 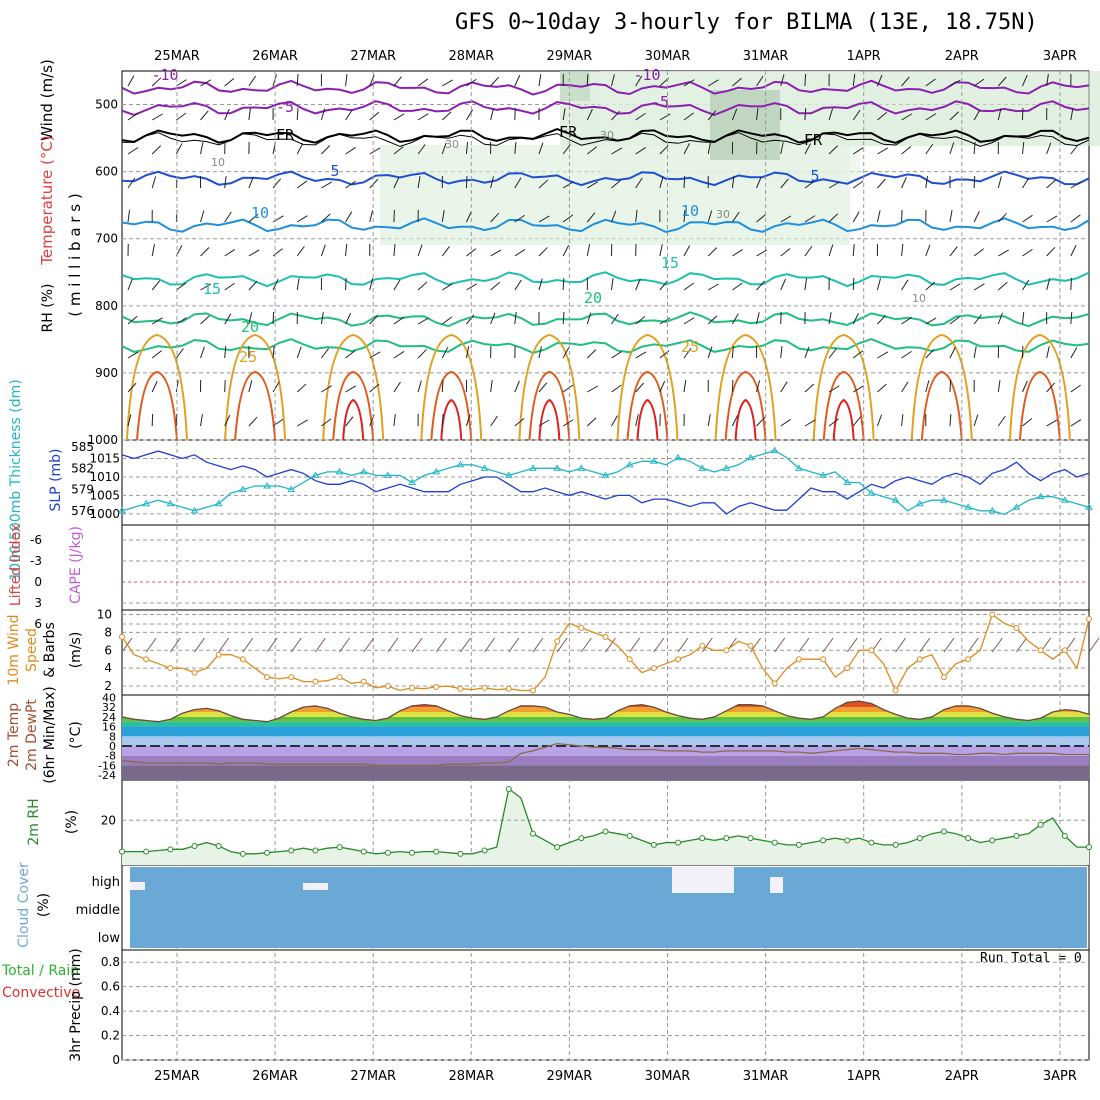 What do you see at coordinates (109, 938) in the screenshot?
I see `cloud-level-label: low` at bounding box center [109, 938].